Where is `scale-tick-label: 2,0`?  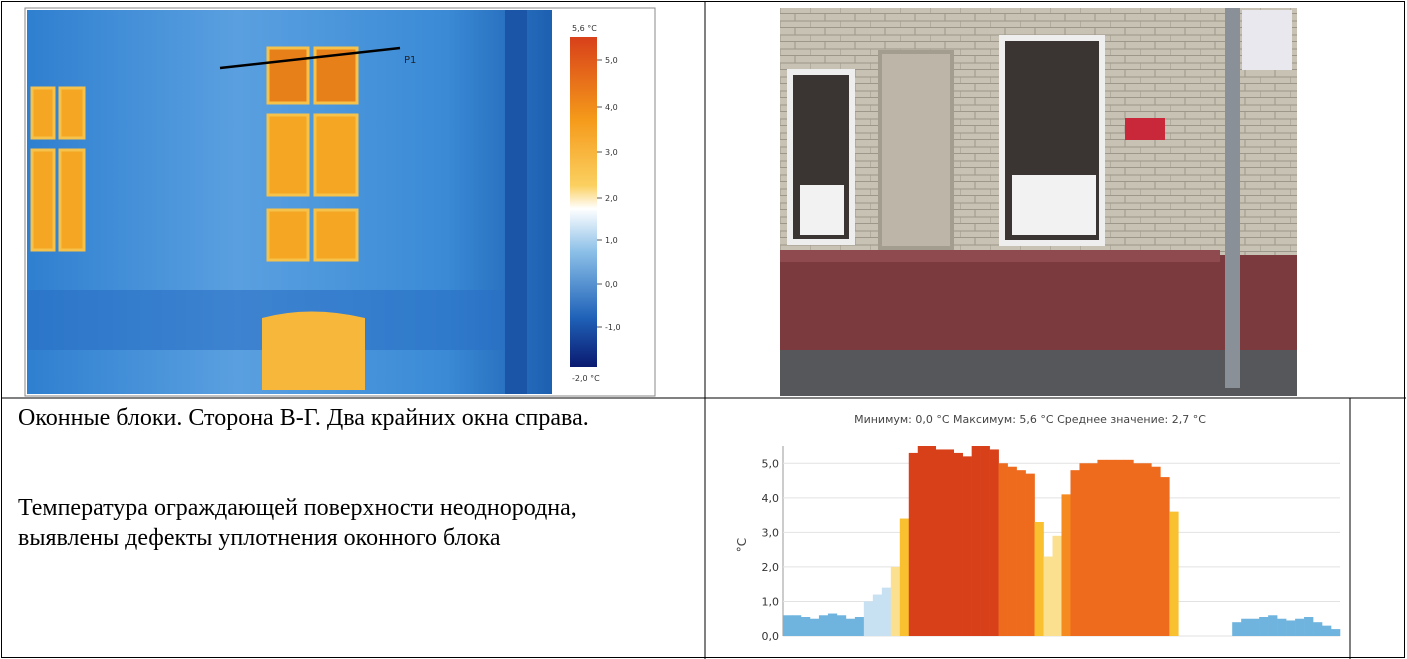
scale-tick-label: 2,0 is located at coordinates (611, 198).